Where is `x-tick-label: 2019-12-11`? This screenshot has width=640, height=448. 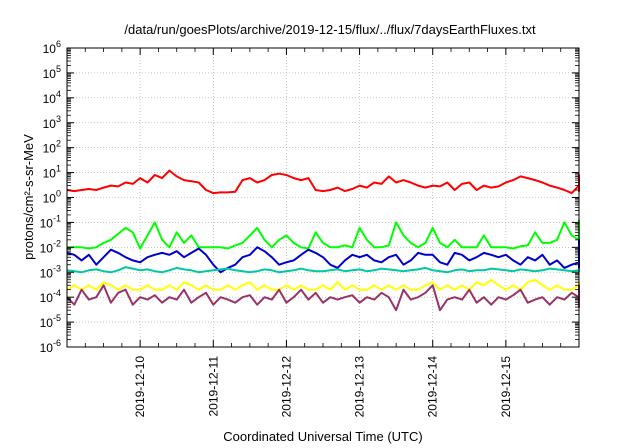 x-tick-label: 2019-12-11 is located at coordinates (213, 386).